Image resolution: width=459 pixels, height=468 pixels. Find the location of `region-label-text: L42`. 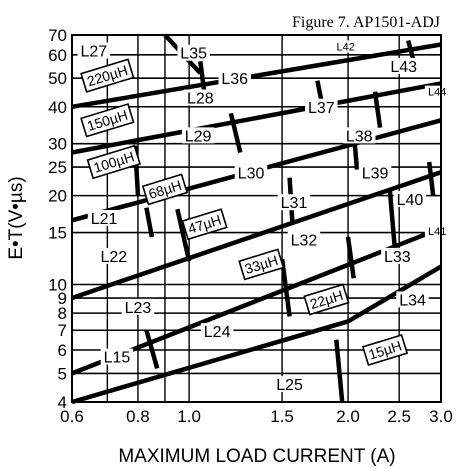

region-label-text: L42 is located at coordinates (346, 47).